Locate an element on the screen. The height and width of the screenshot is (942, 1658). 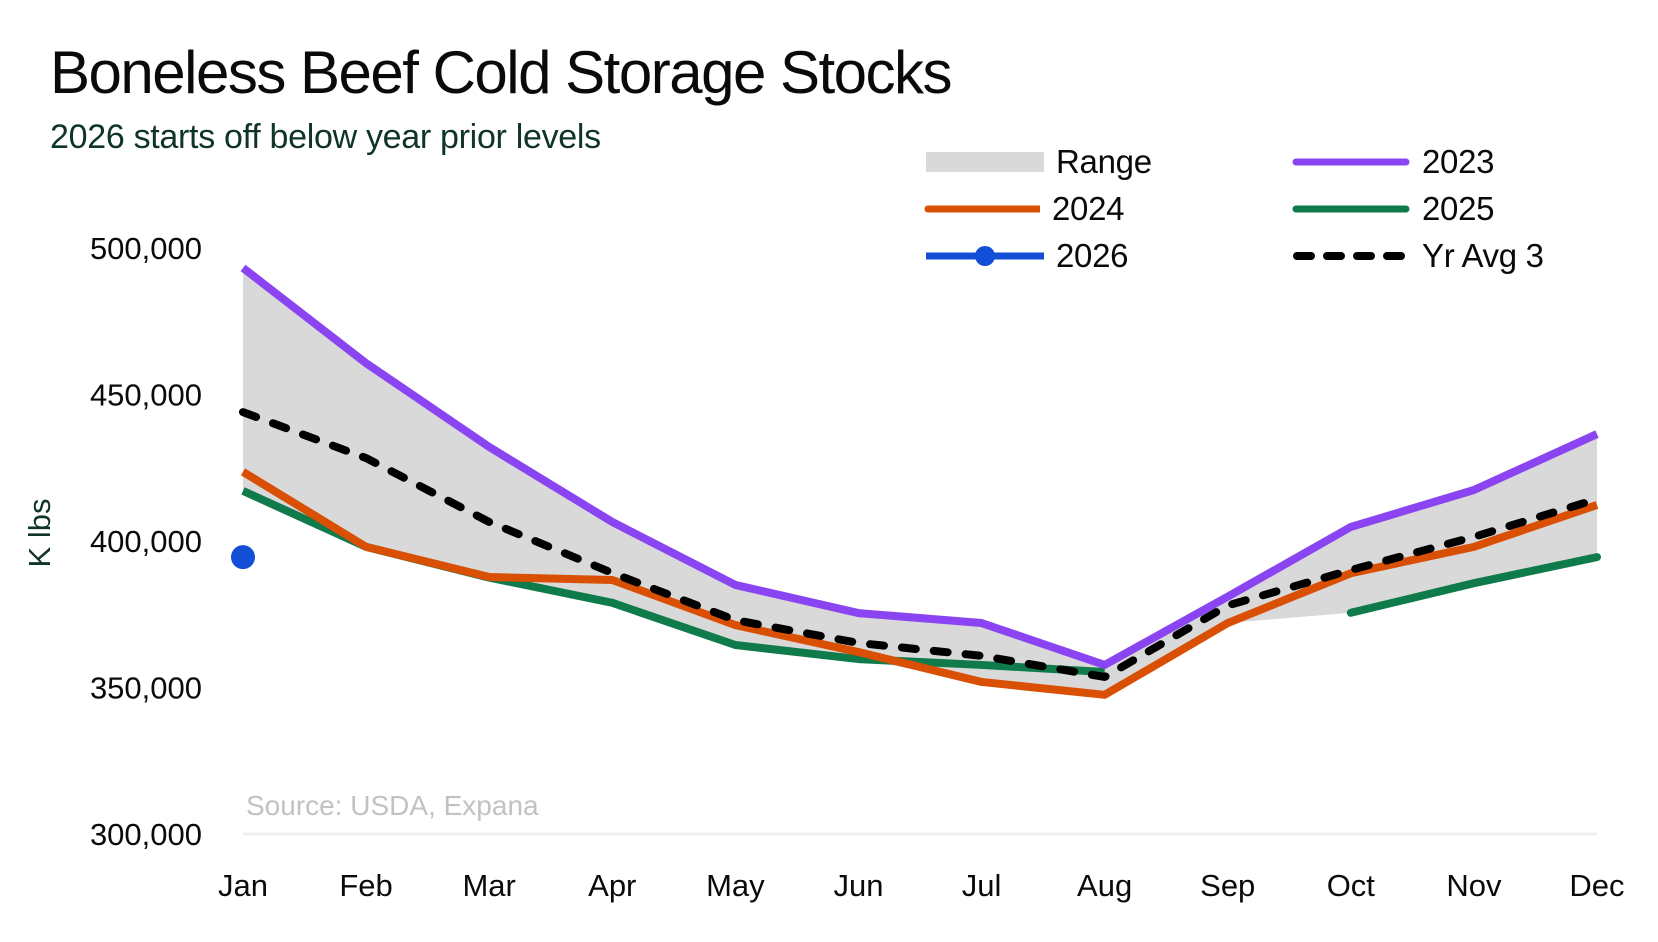
x-tick-label: Apr is located at coordinates (612, 885).